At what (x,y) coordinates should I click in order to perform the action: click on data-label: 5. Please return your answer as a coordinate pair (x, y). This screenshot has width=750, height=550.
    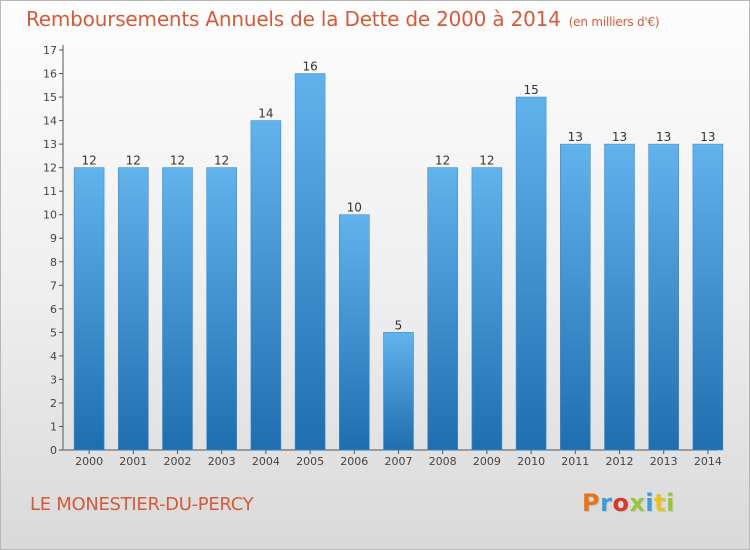
    Looking at the image, I should click on (399, 325).